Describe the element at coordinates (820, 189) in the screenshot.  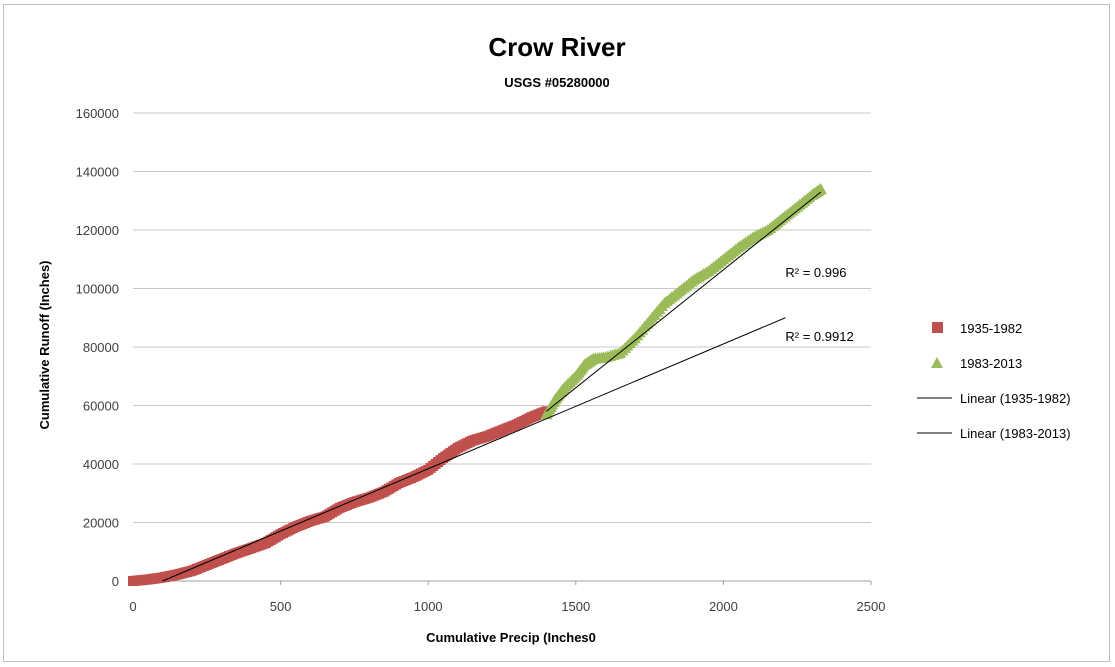
I see `point-1983-2013` at that location.